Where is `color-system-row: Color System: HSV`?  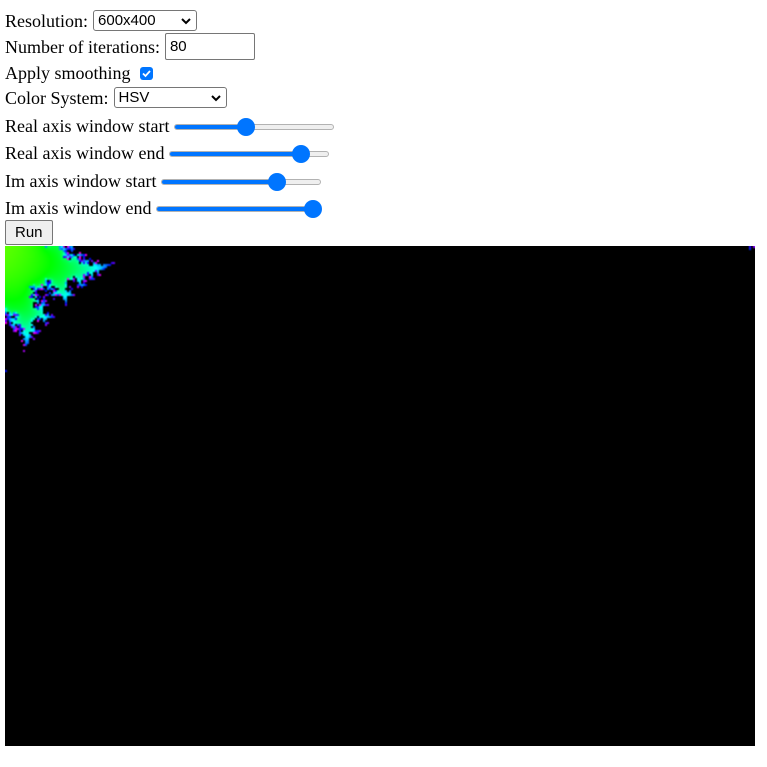
color-system-row: Color System: HSV is located at coordinates (116, 97).